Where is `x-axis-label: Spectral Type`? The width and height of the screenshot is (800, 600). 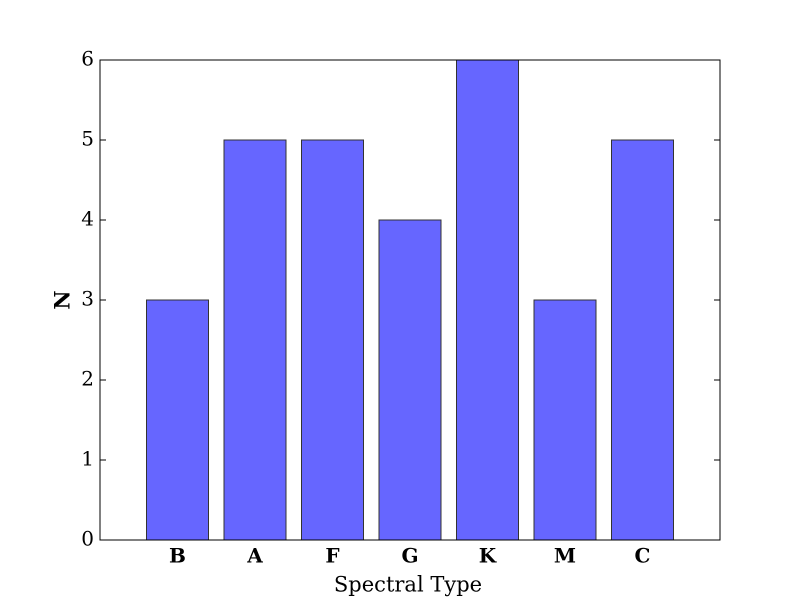
x-axis-label: Spectral Type is located at coordinates (408, 585).